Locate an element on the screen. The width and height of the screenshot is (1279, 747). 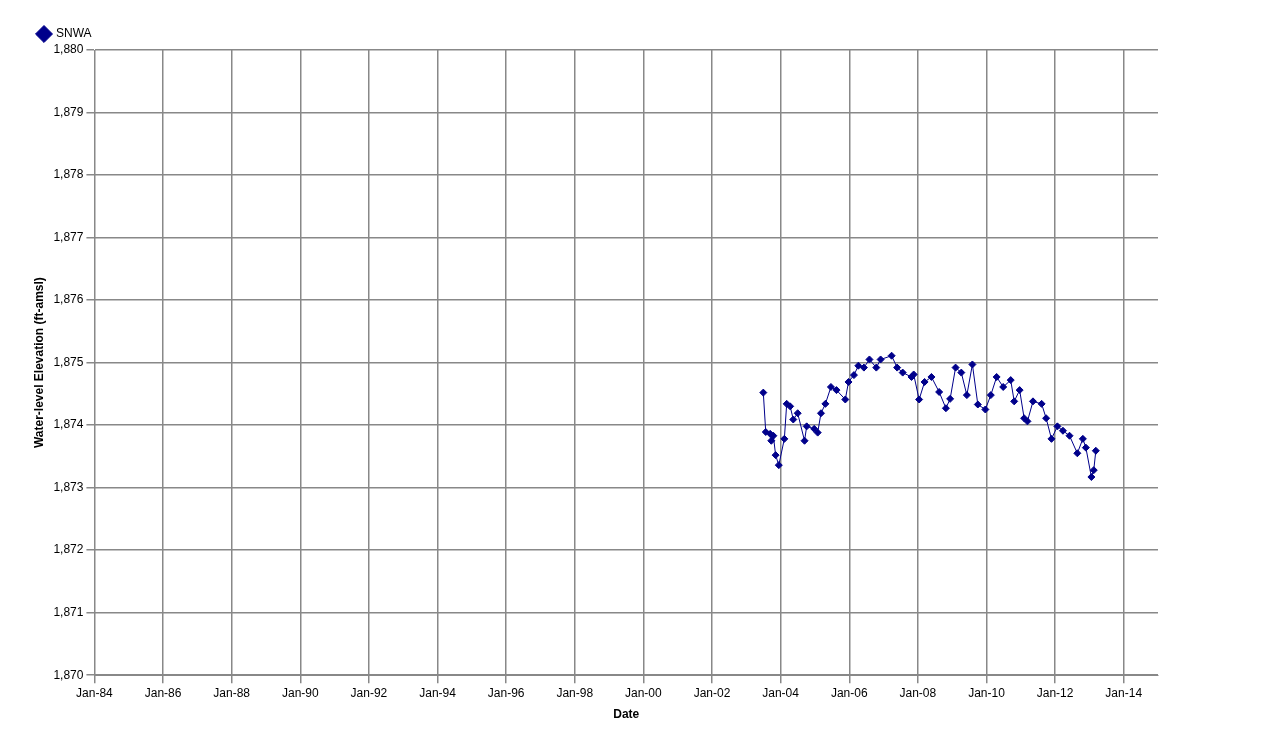
y-tick-label: 1,873 is located at coordinates (68, 486).